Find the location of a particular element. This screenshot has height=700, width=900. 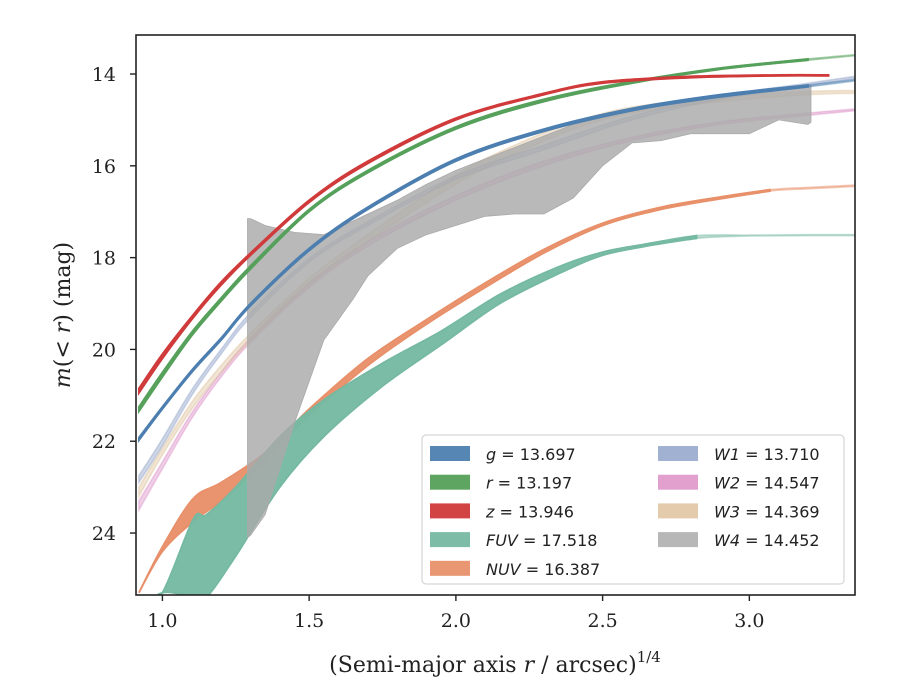

legend-item-w4: W4 = 14.452 is located at coordinates (739, 540).